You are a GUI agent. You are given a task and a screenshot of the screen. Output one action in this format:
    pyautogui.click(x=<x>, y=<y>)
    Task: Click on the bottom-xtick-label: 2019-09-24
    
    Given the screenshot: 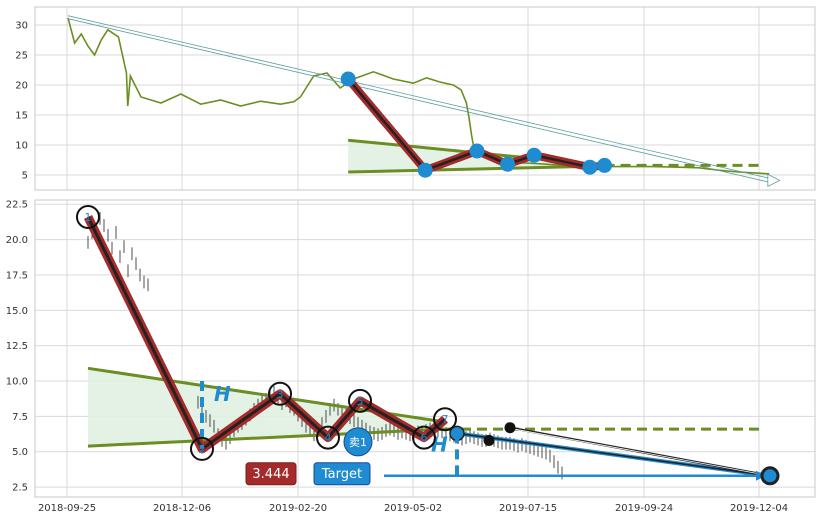 What is the action you would take?
    pyautogui.click(x=644, y=508)
    